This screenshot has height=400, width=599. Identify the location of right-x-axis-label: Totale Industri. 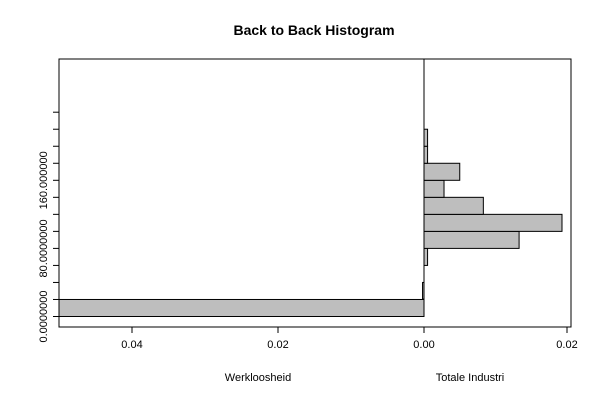
(470, 378).